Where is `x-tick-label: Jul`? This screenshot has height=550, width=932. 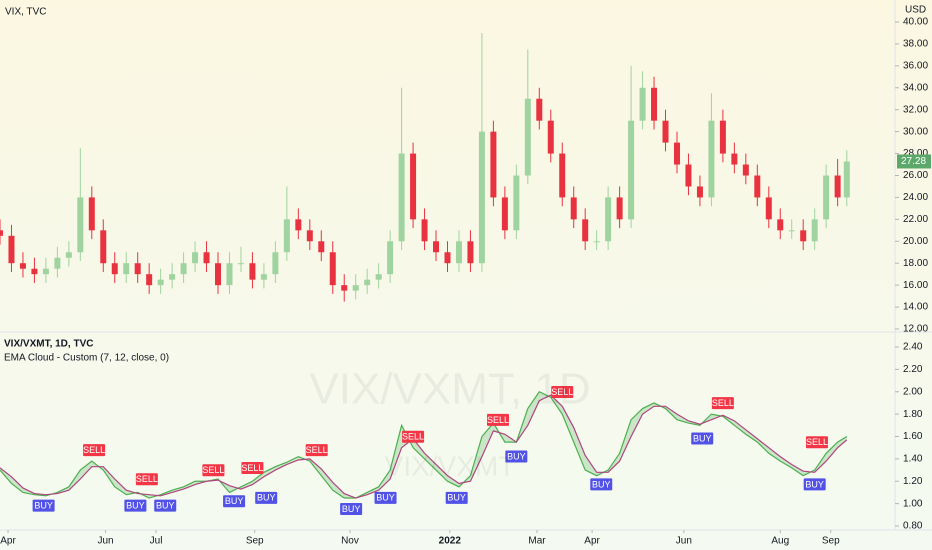 x-tick-label: Jul is located at coordinates (156, 541).